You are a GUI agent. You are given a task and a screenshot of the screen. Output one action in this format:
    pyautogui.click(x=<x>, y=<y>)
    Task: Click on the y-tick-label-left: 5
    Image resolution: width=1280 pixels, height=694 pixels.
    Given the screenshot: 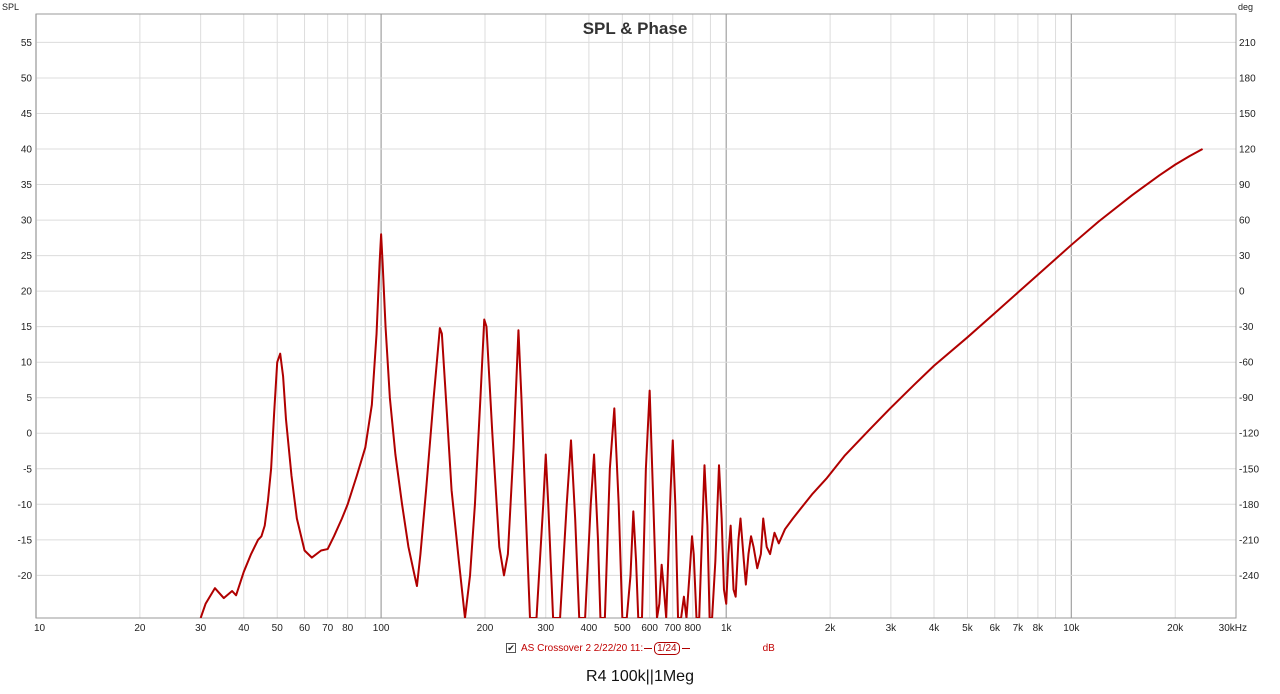 What is the action you would take?
    pyautogui.click(x=29, y=398)
    